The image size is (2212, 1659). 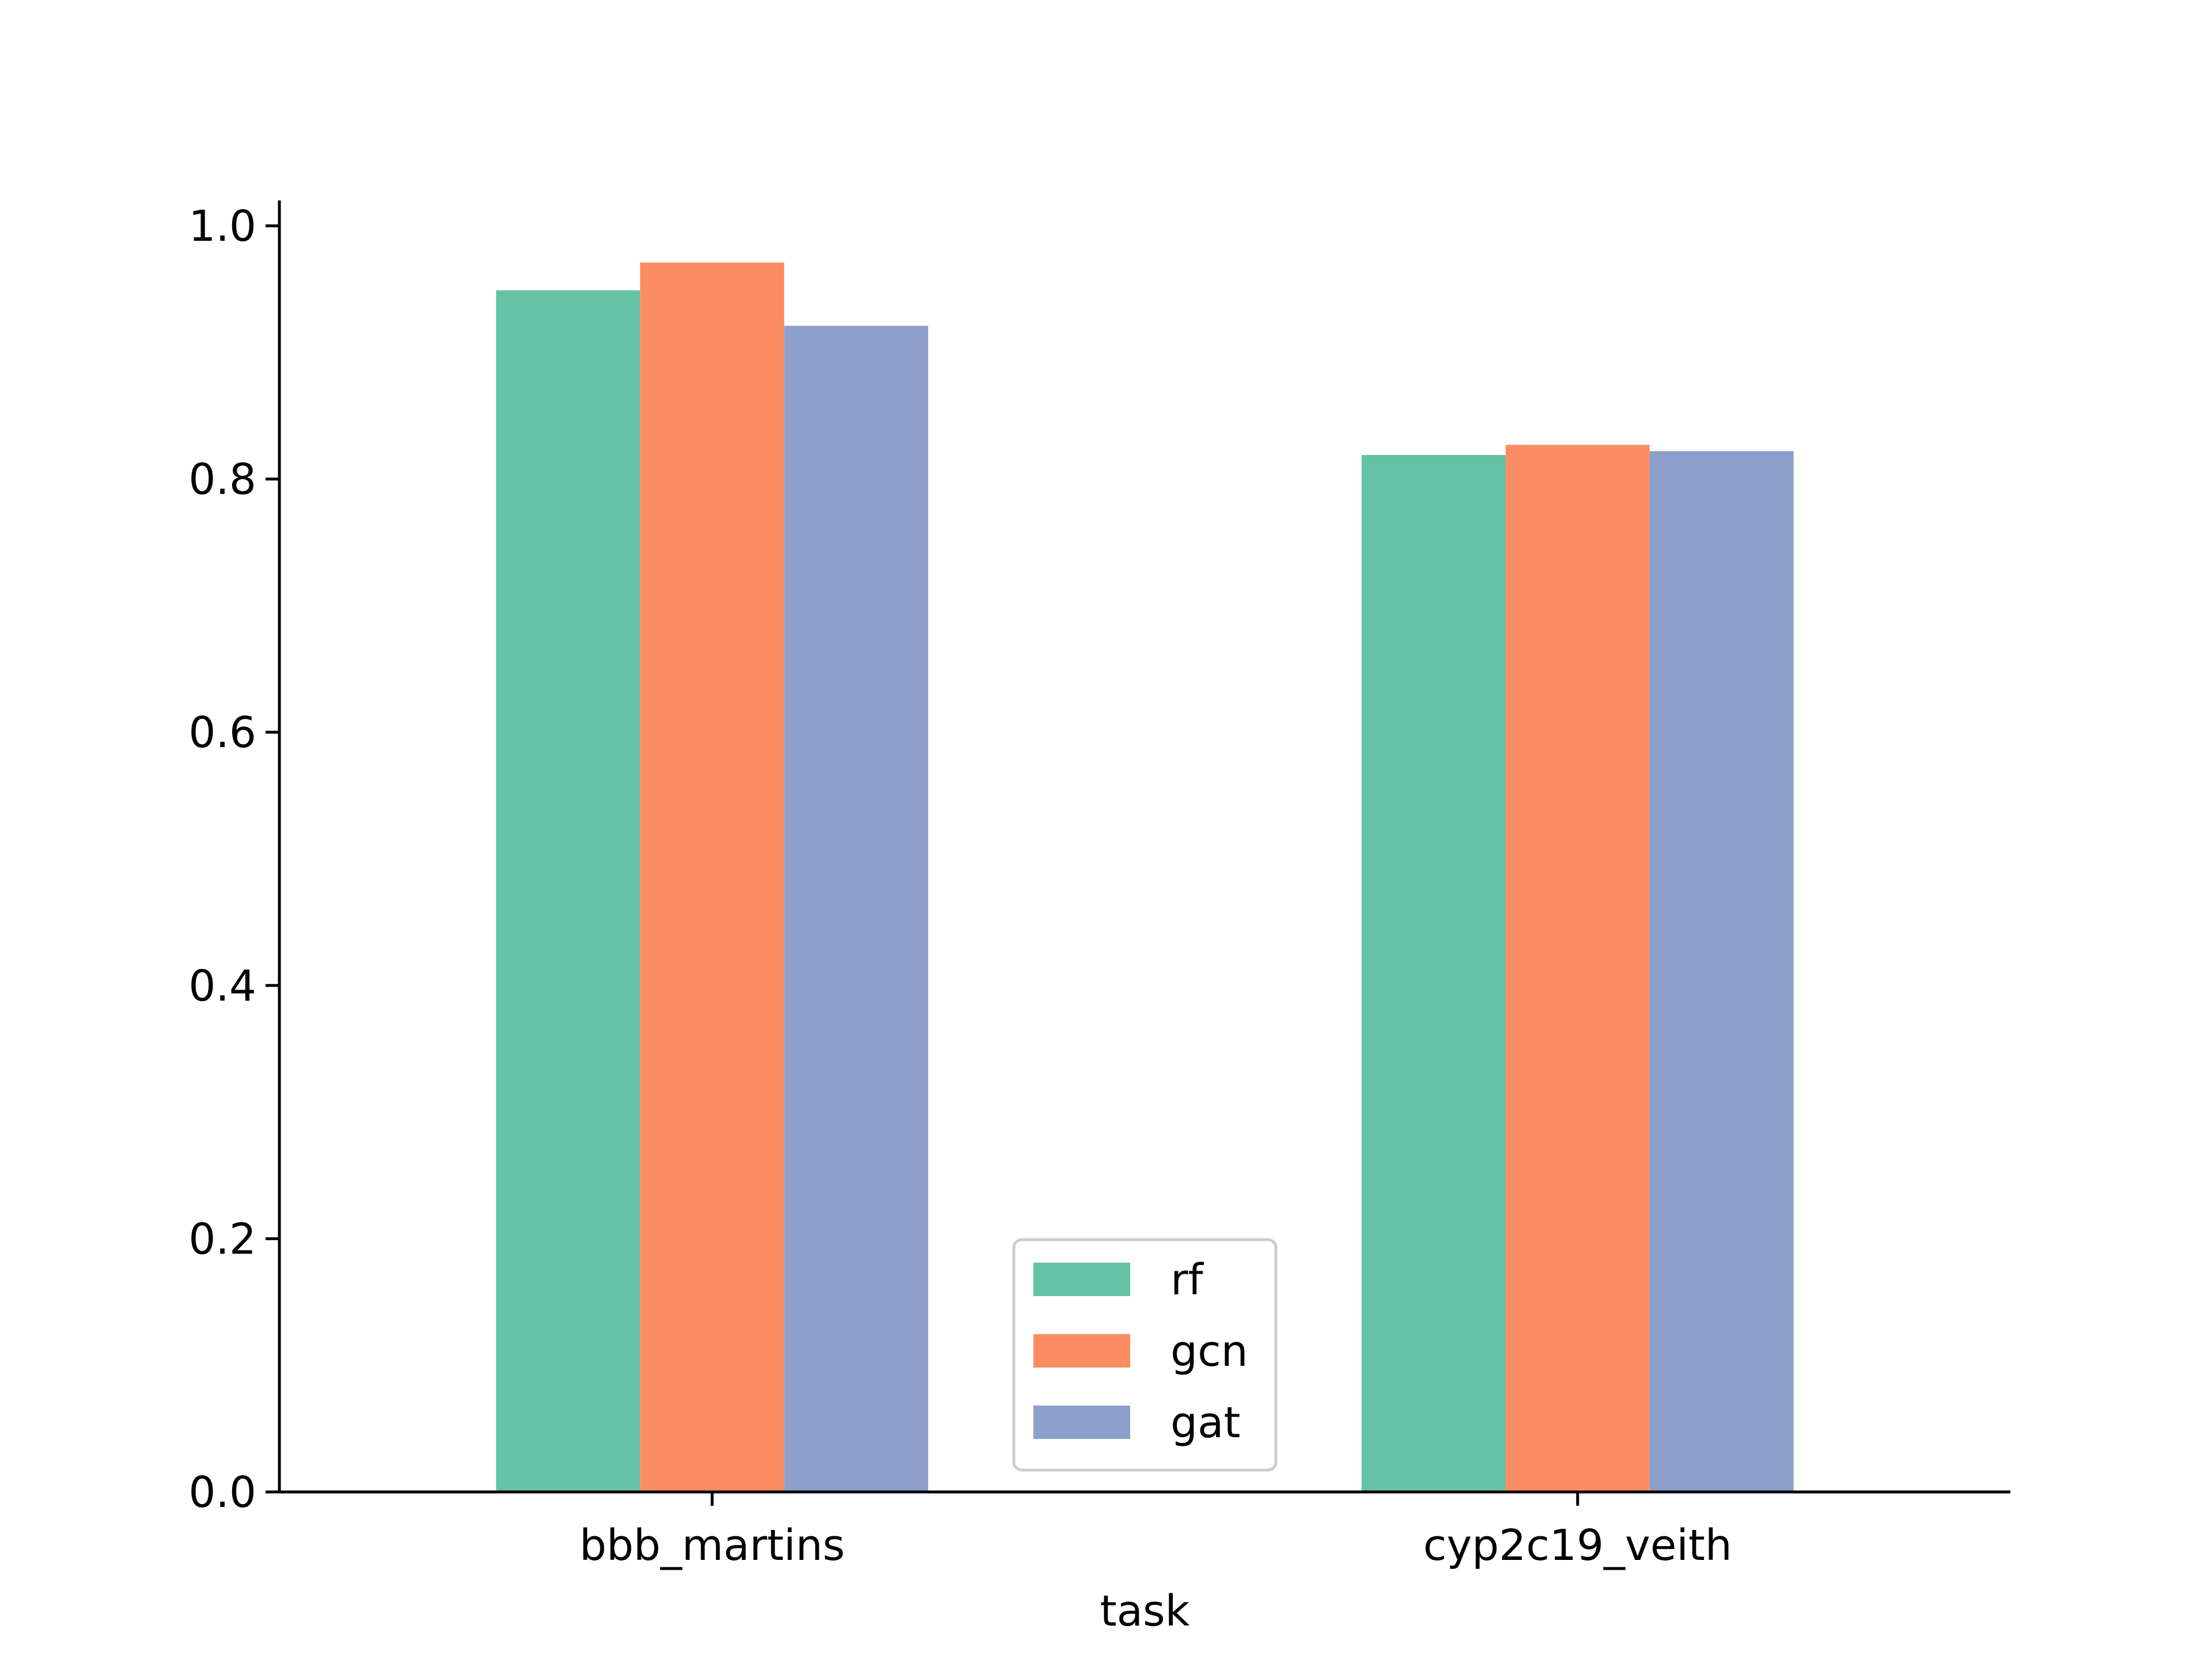 What do you see at coordinates (1155, 1531) in the screenshot?
I see `x-ticks-group: bbb_martins cyp2c19_veith` at bounding box center [1155, 1531].